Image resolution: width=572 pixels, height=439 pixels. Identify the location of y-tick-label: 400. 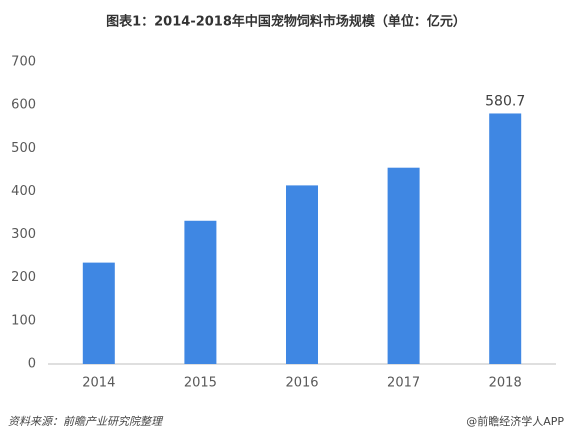
(23, 191).